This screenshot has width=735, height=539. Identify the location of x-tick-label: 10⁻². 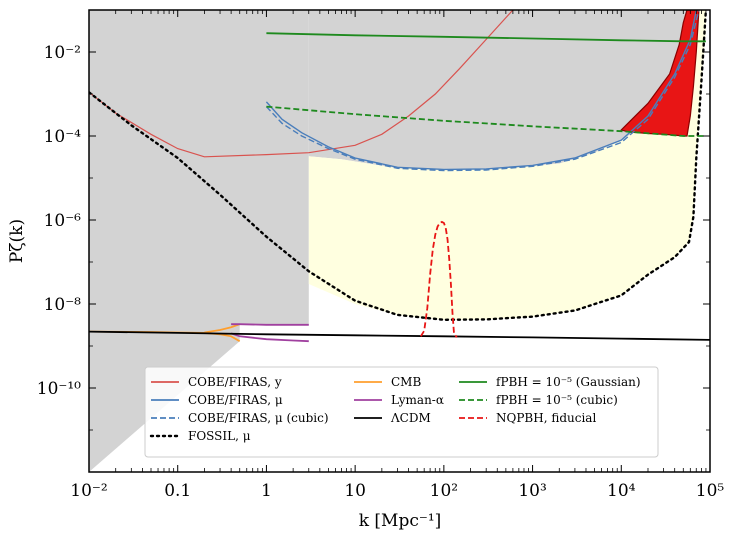
(88, 491).